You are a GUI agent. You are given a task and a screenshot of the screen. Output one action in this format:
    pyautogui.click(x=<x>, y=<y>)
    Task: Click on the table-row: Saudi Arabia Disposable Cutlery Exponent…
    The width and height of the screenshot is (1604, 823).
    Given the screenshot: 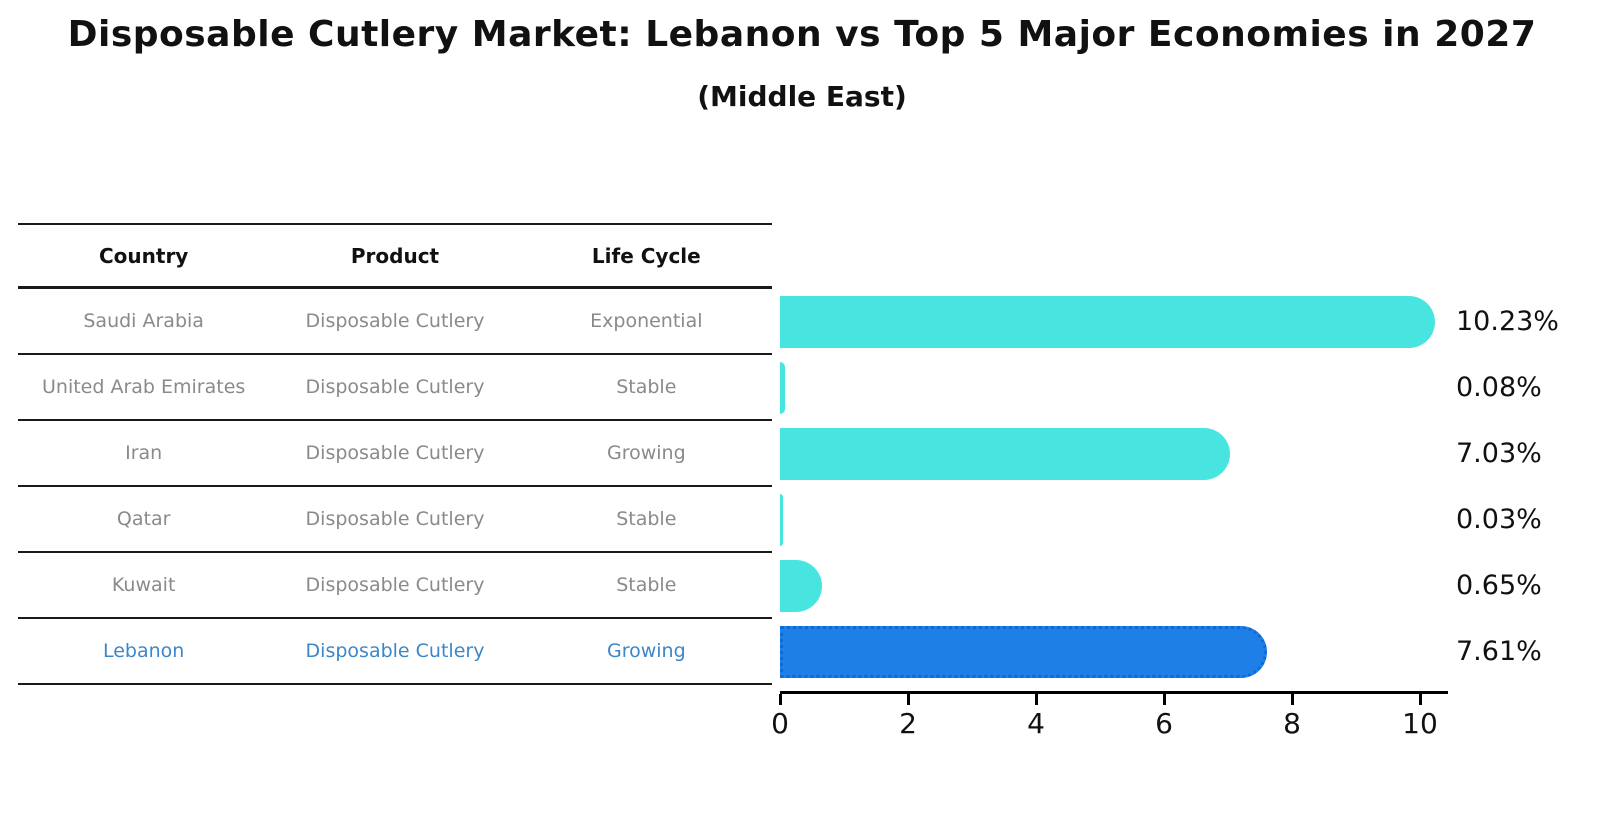 What is the action you would take?
    pyautogui.click(x=395, y=322)
    